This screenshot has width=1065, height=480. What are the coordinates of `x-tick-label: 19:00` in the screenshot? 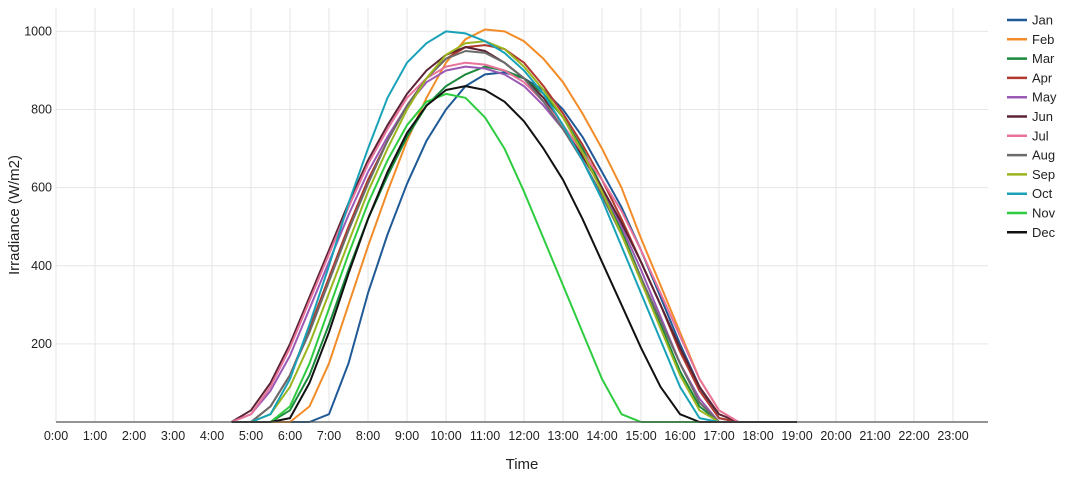 It's located at (796, 436).